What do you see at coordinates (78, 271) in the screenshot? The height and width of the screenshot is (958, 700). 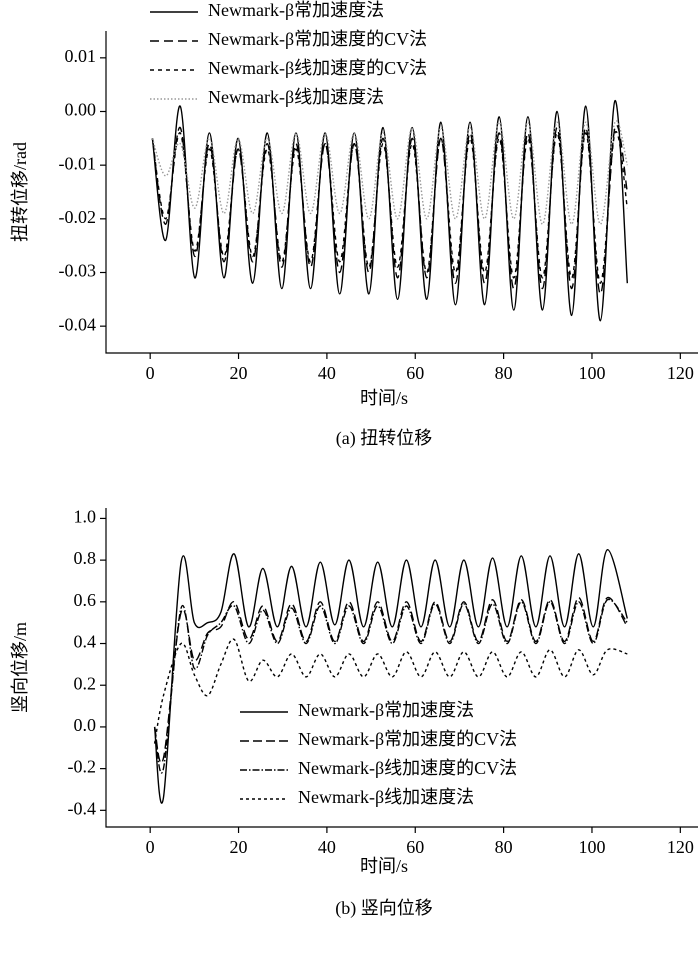 I see `y-tick-label: -0.03` at bounding box center [78, 271].